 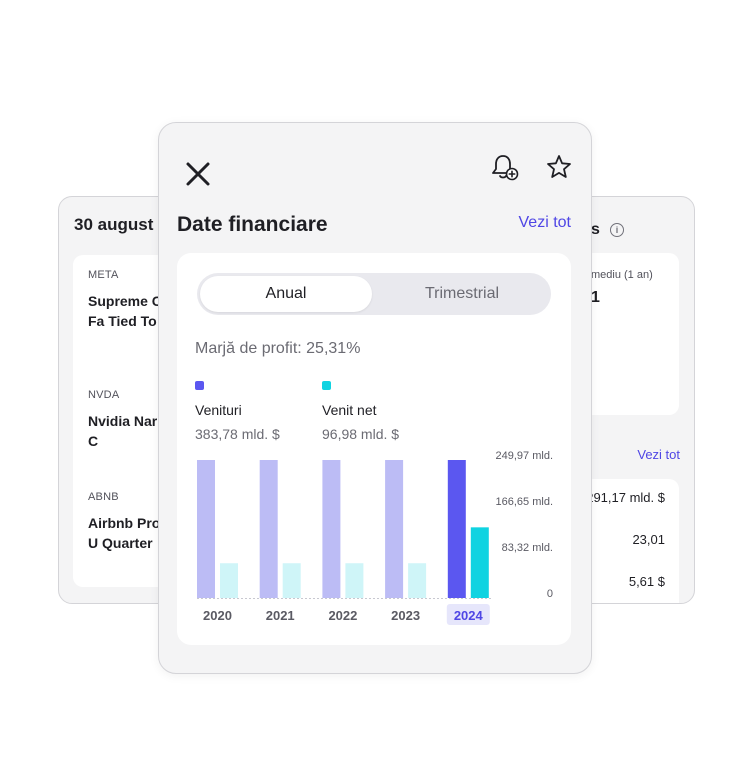 I want to click on x-tick-label: 2023, so click(x=405, y=615).